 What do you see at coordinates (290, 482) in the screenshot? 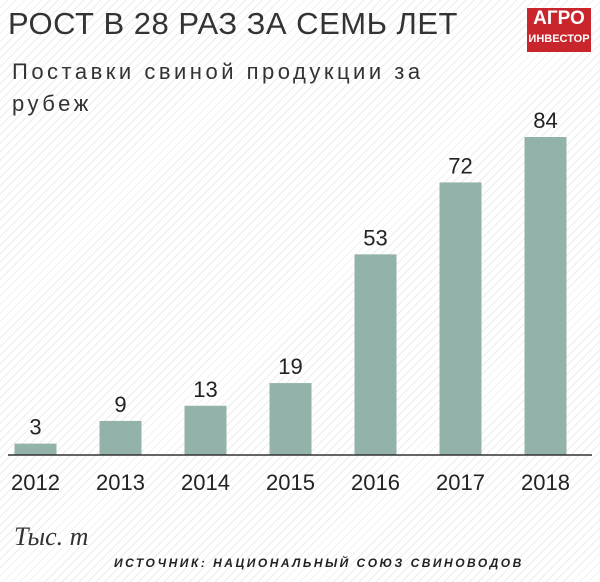
I see `x-tick-label: 2015` at bounding box center [290, 482].